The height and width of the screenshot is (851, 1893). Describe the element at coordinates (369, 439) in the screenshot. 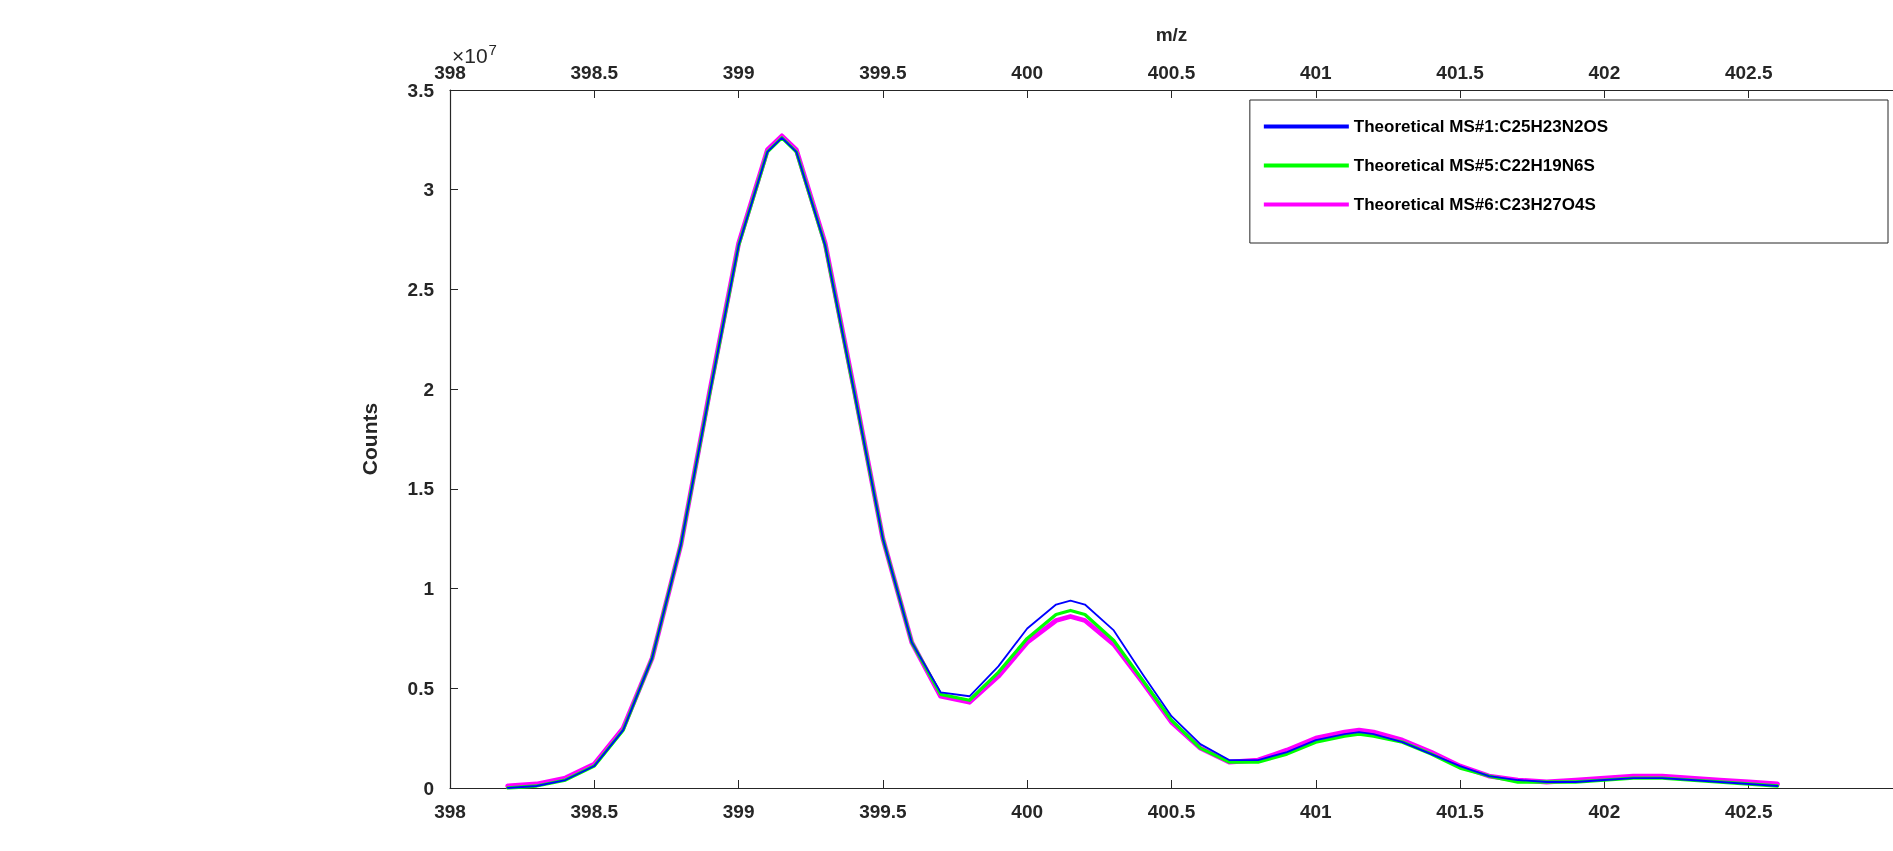

I see `y-axis-title: Counts` at that location.